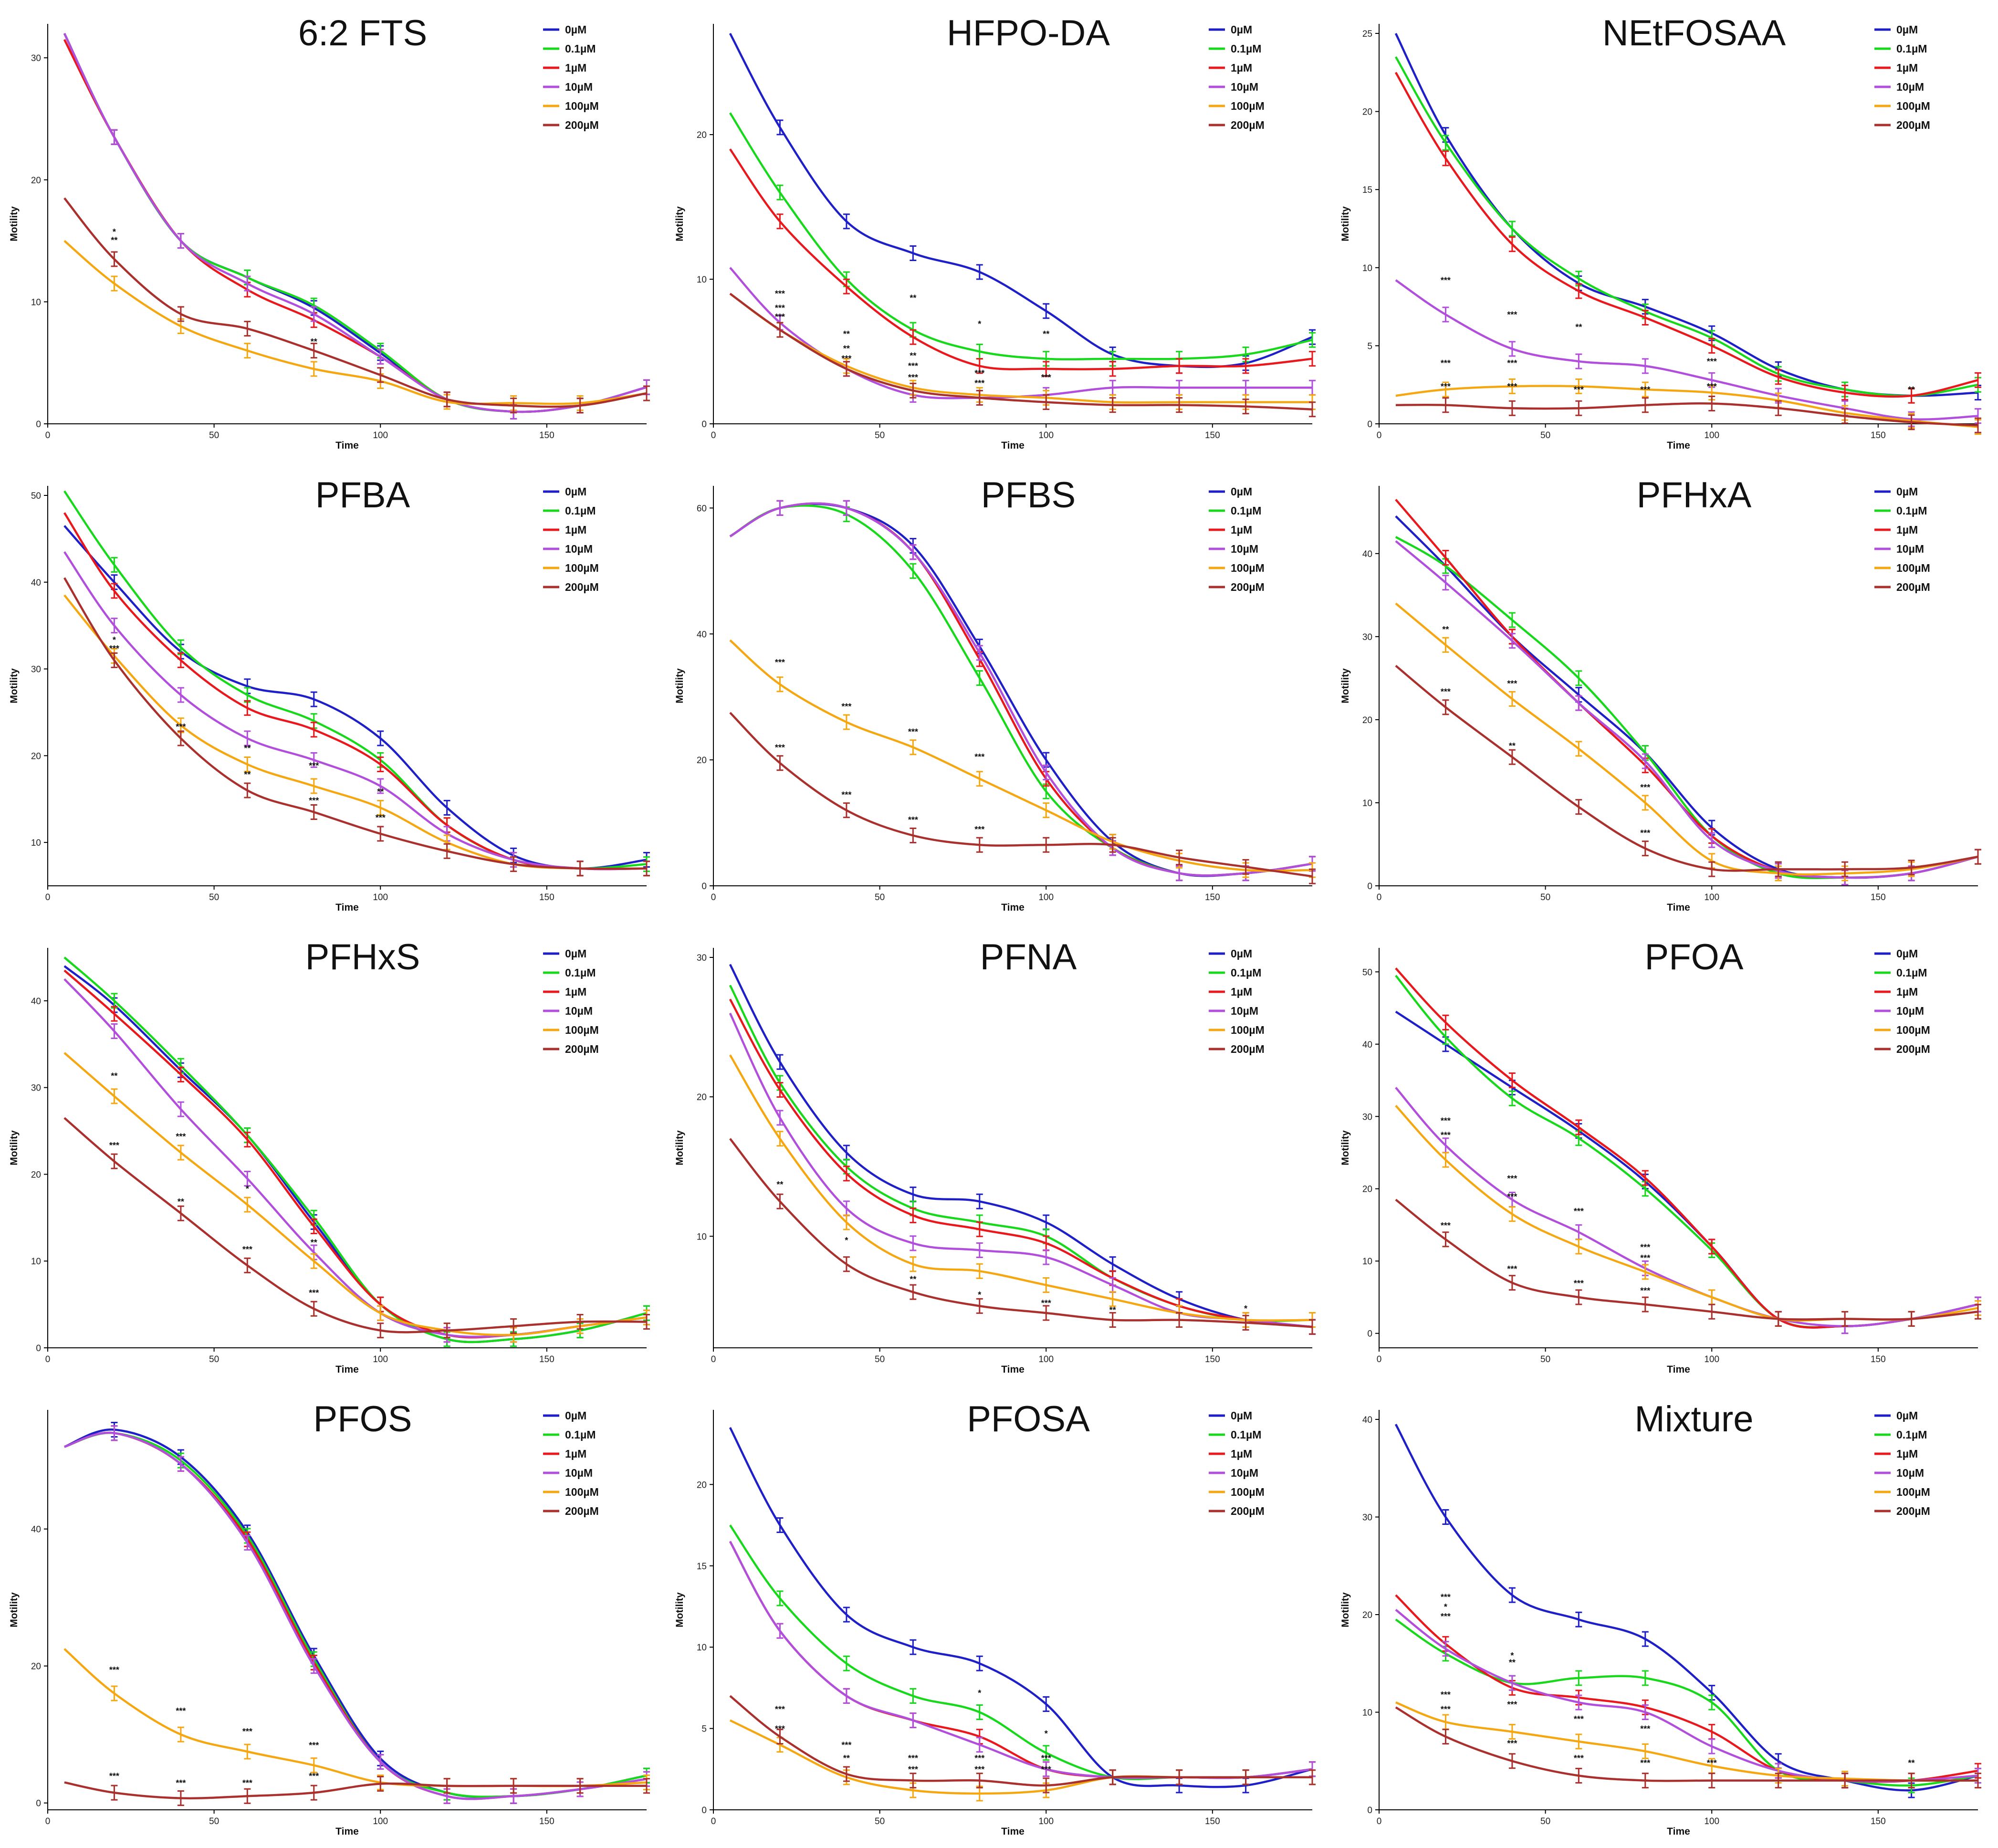  Describe the element at coordinates (1693, 1419) in the screenshot. I see `chart-title: Mixture` at that location.